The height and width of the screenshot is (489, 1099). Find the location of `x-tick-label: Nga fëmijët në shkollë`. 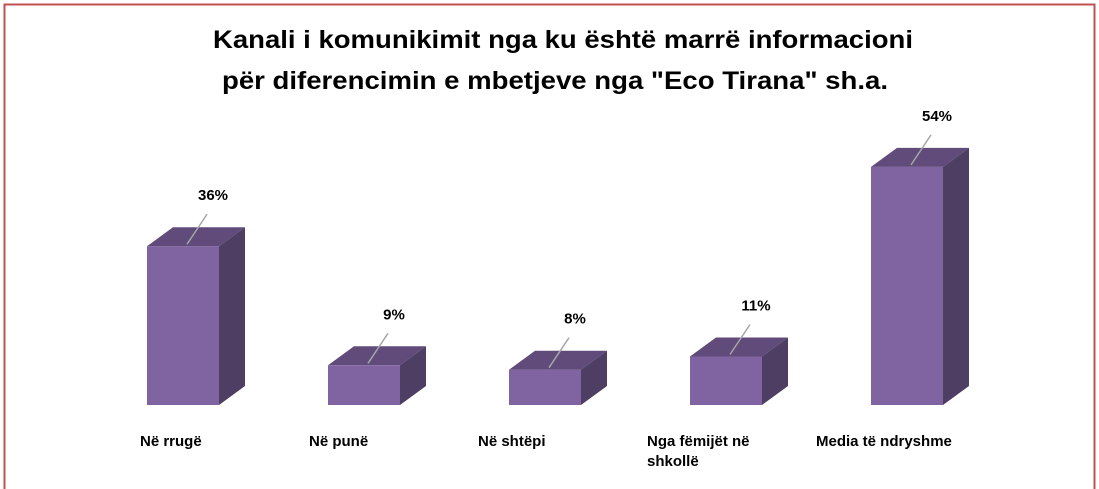

x-tick-label: Nga fëmijët në shkollë is located at coordinates (698, 451).